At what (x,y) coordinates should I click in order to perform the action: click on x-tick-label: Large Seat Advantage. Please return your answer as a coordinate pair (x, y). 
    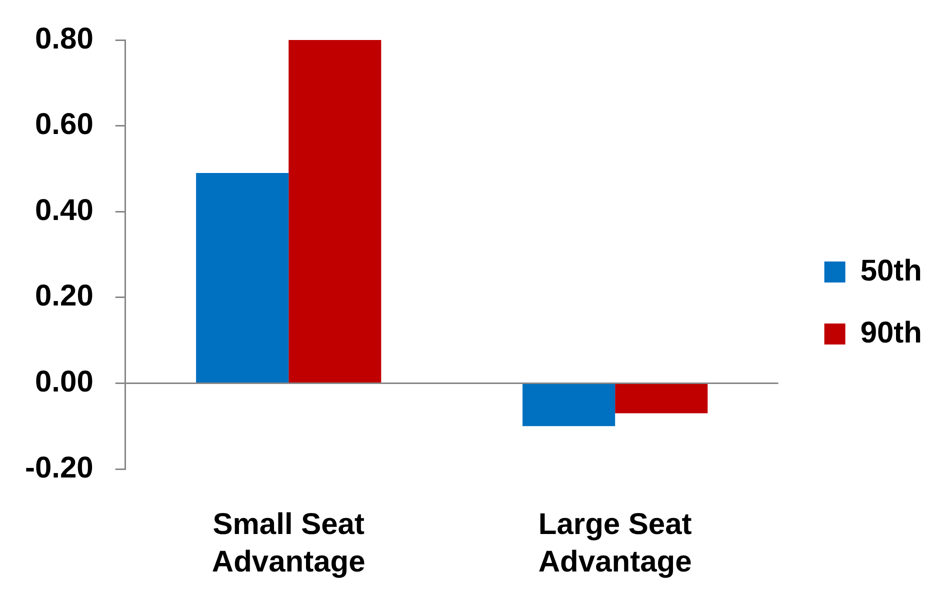
    Looking at the image, I should click on (615, 543).